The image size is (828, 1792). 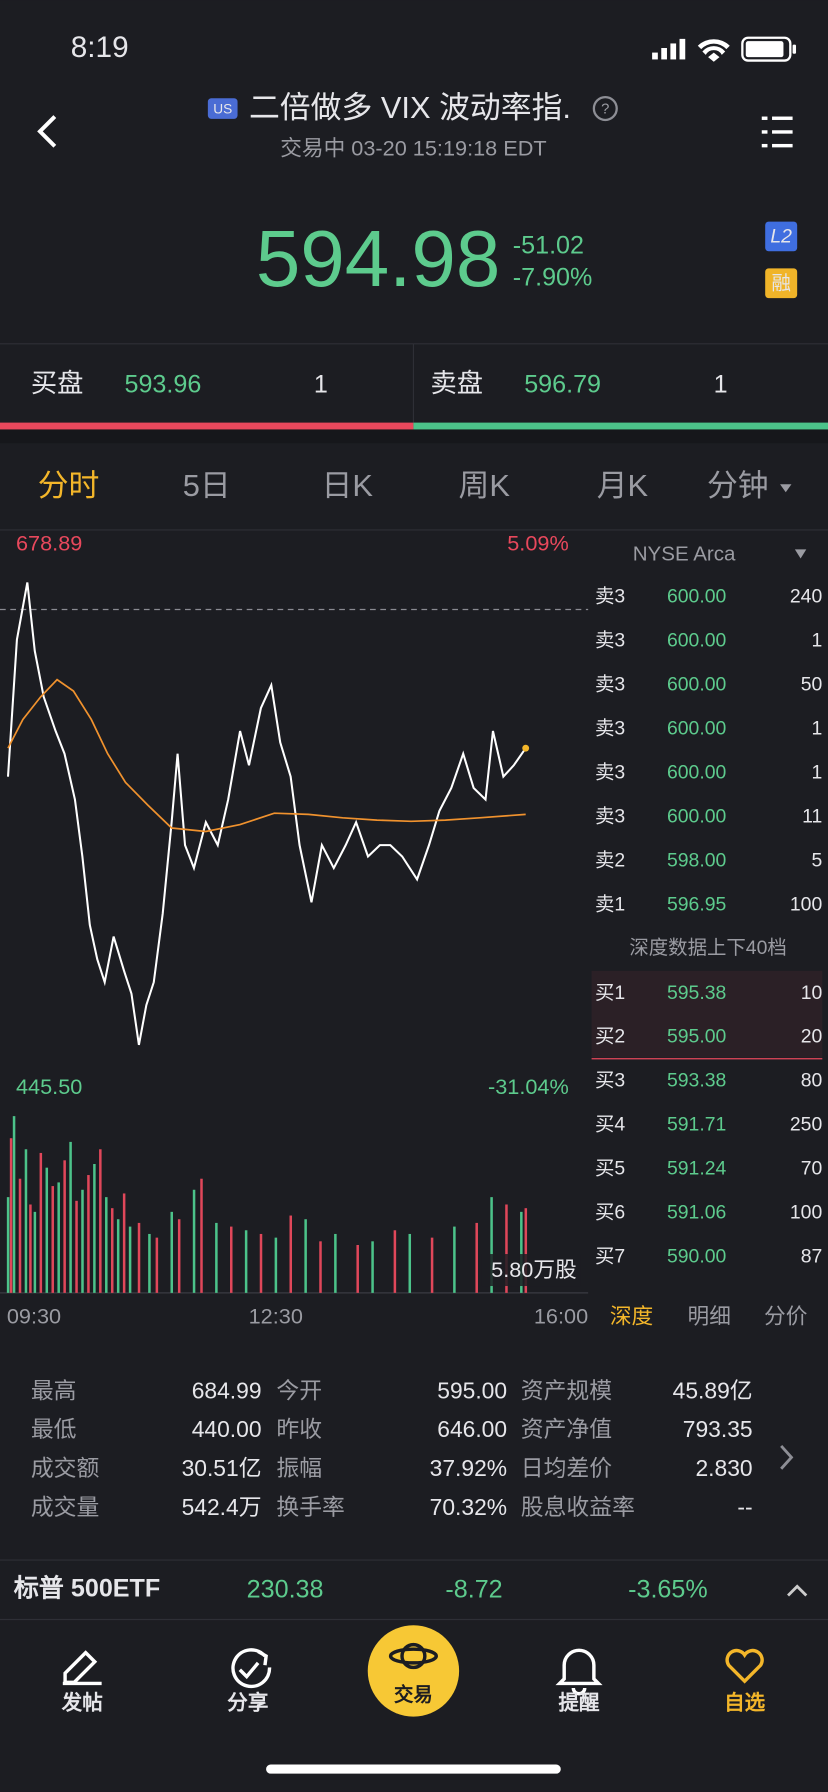 What do you see at coordinates (266, 755) in the screenshot?
I see `price-line` at bounding box center [266, 755].